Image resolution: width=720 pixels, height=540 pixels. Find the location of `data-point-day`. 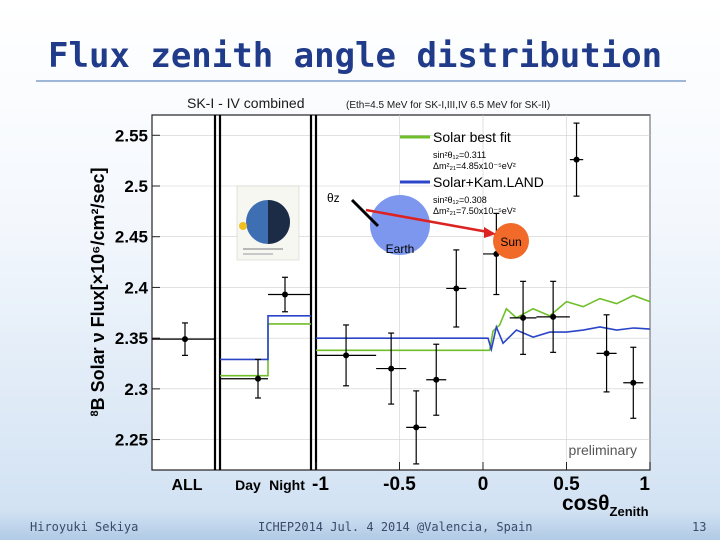

data-point-day is located at coordinates (244, 378).